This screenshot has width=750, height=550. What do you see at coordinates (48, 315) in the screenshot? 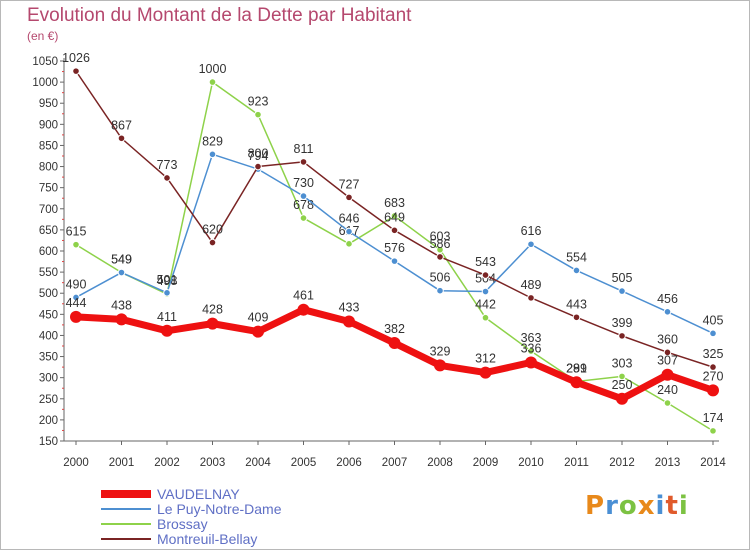
I see `y-tick-label: 450` at bounding box center [48, 315].